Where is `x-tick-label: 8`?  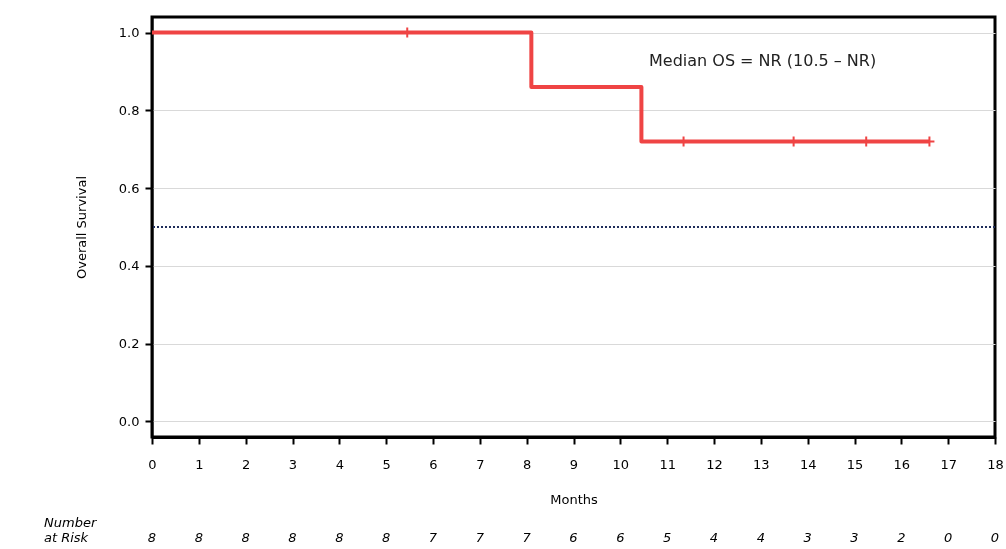 x-tick-label: 8 is located at coordinates (527, 464).